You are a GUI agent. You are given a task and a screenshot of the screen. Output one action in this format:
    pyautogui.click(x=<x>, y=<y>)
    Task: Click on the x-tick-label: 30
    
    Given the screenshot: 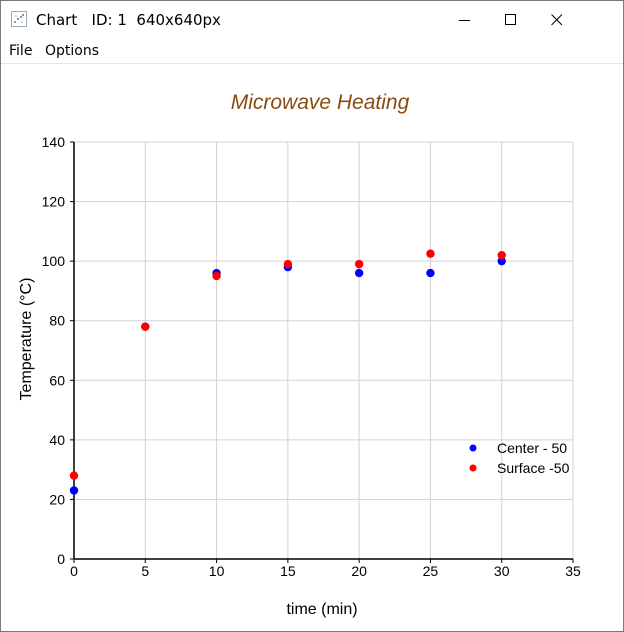 What is the action you would take?
    pyautogui.click(x=502, y=571)
    